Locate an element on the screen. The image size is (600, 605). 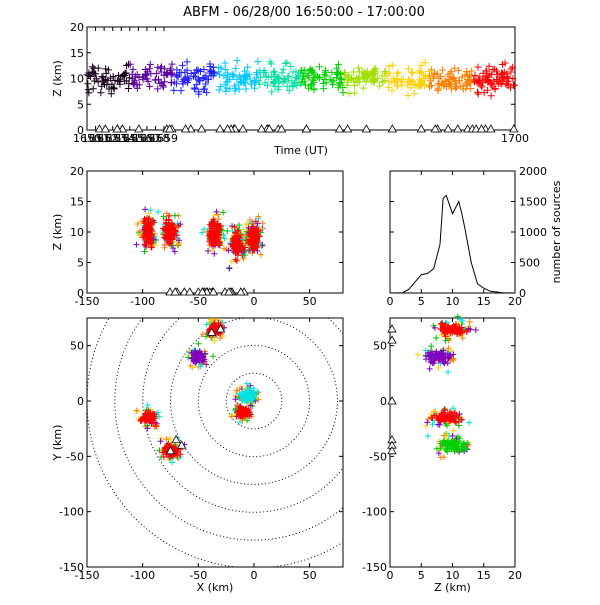
range-ring is located at coordinates (254, 401).